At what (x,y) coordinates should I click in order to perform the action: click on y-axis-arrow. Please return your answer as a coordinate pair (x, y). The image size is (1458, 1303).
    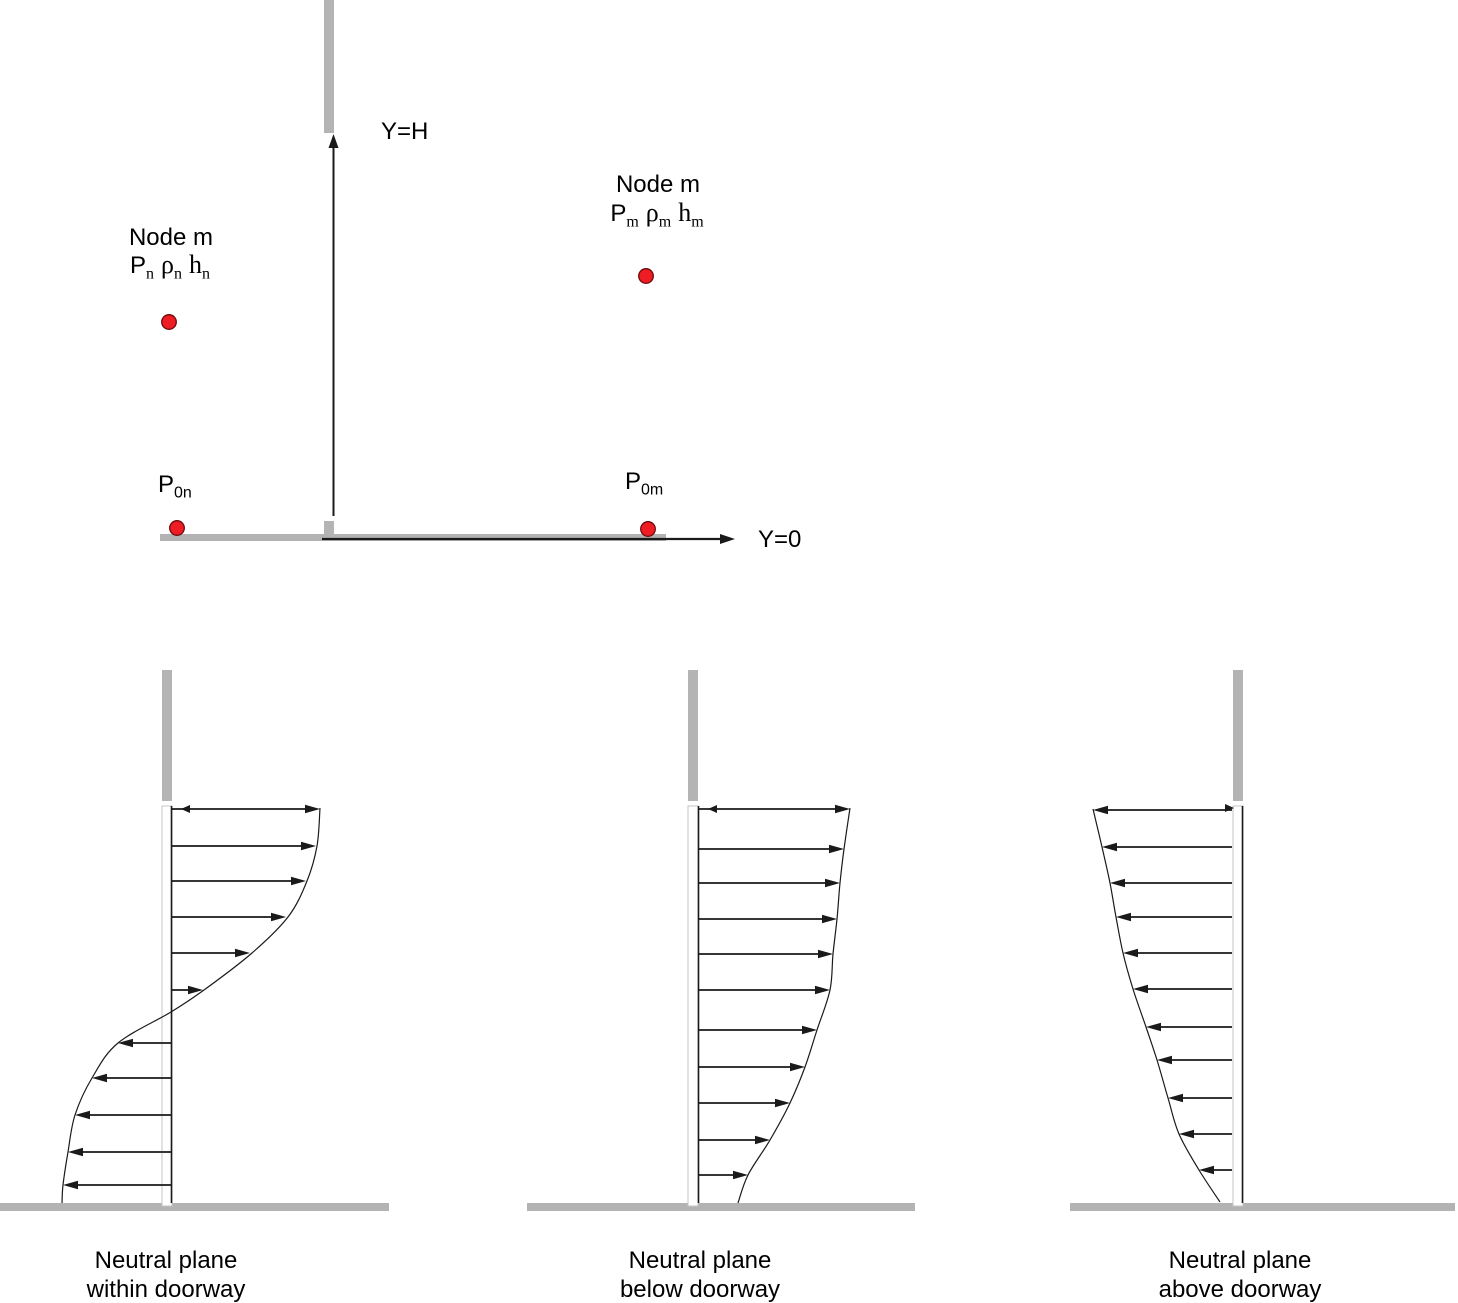
    Looking at the image, I should click on (333, 325).